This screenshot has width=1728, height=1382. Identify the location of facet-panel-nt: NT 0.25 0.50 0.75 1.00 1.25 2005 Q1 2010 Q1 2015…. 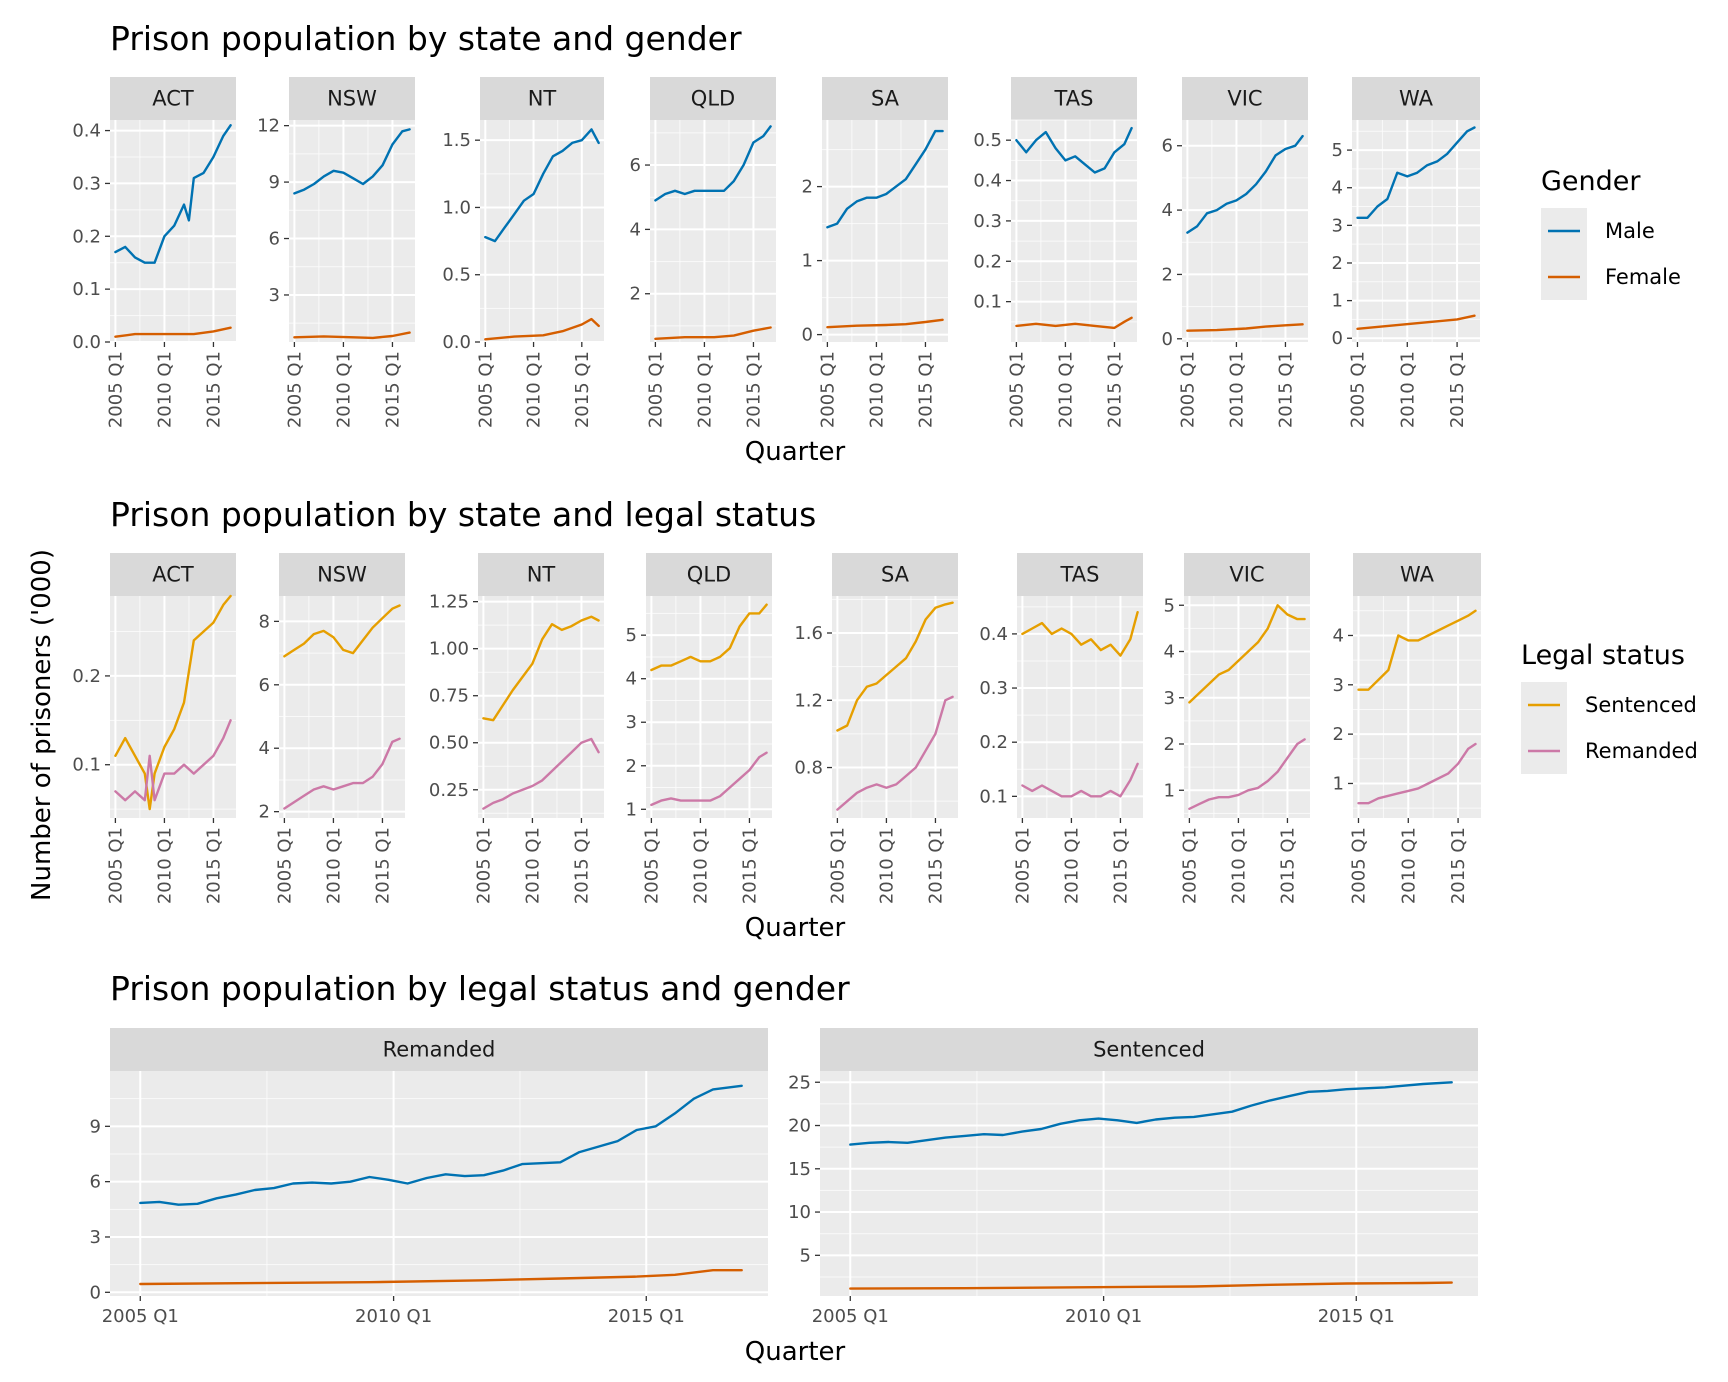
(516, 728).